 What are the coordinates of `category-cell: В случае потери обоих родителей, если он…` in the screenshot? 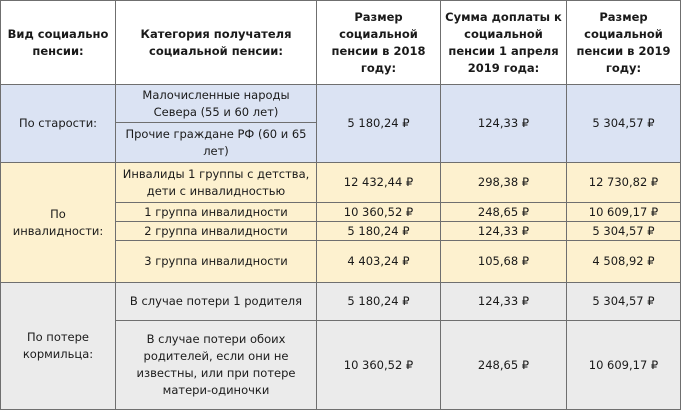 It's located at (216, 365).